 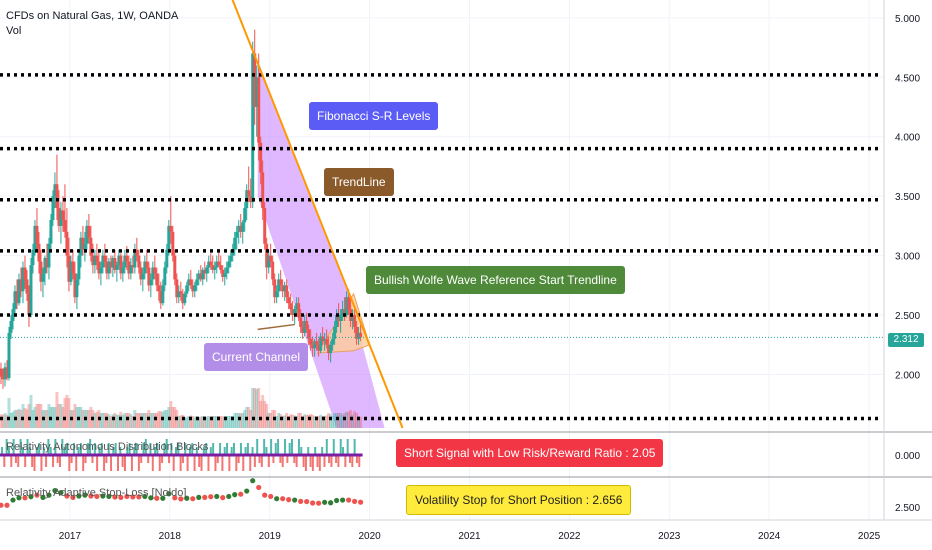 What do you see at coordinates (569, 536) in the screenshot?
I see `time-tick-label: 2022` at bounding box center [569, 536].